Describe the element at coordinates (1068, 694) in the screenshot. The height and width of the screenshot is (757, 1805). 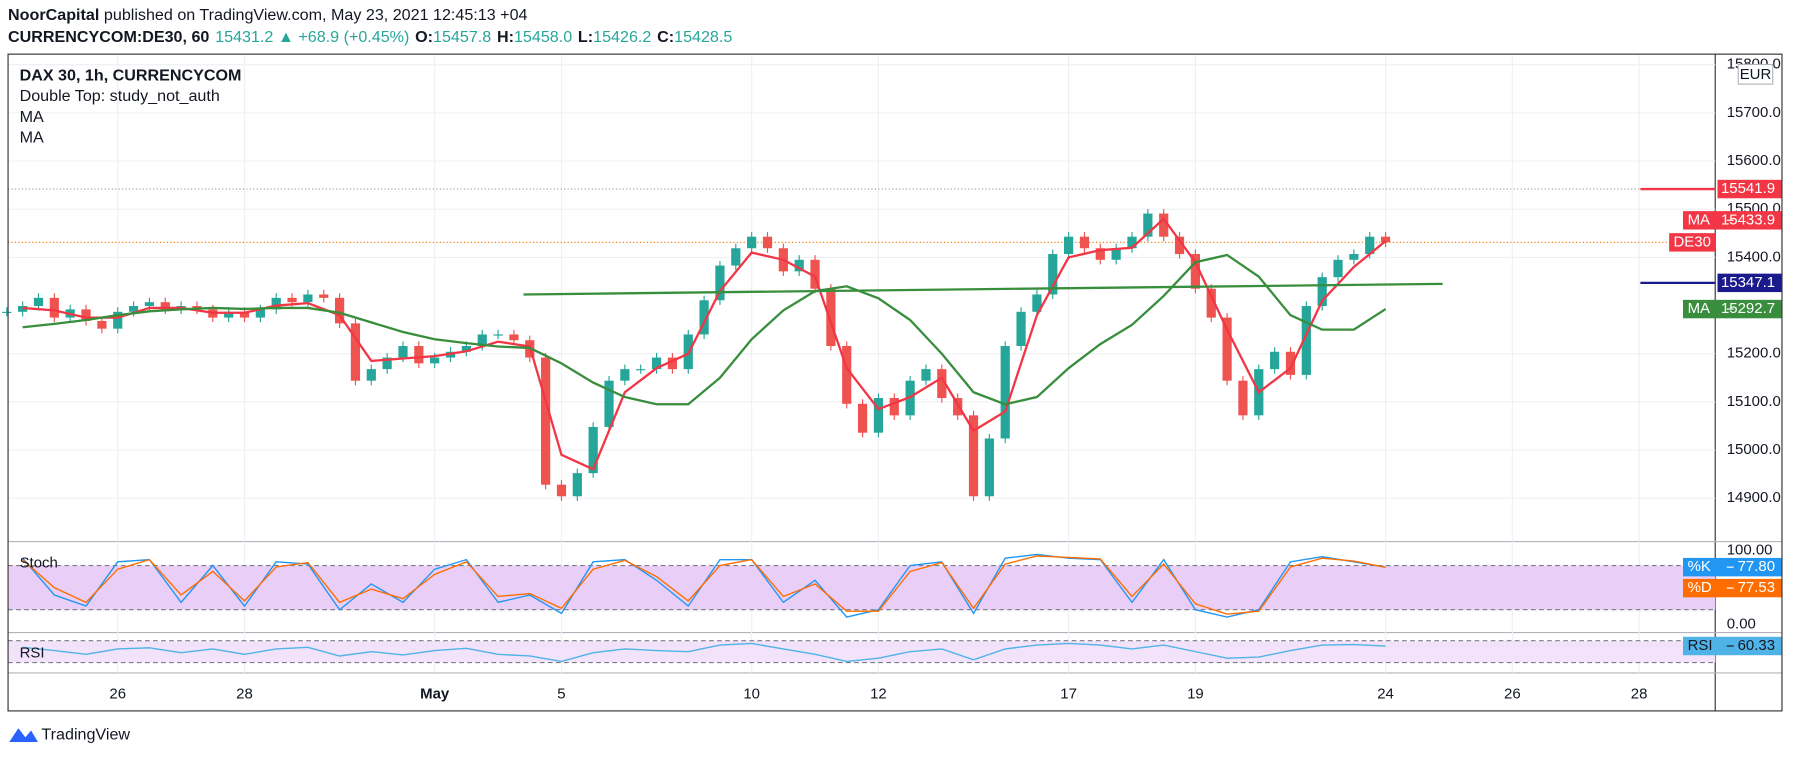
I see `x-tick-label: 17` at that location.